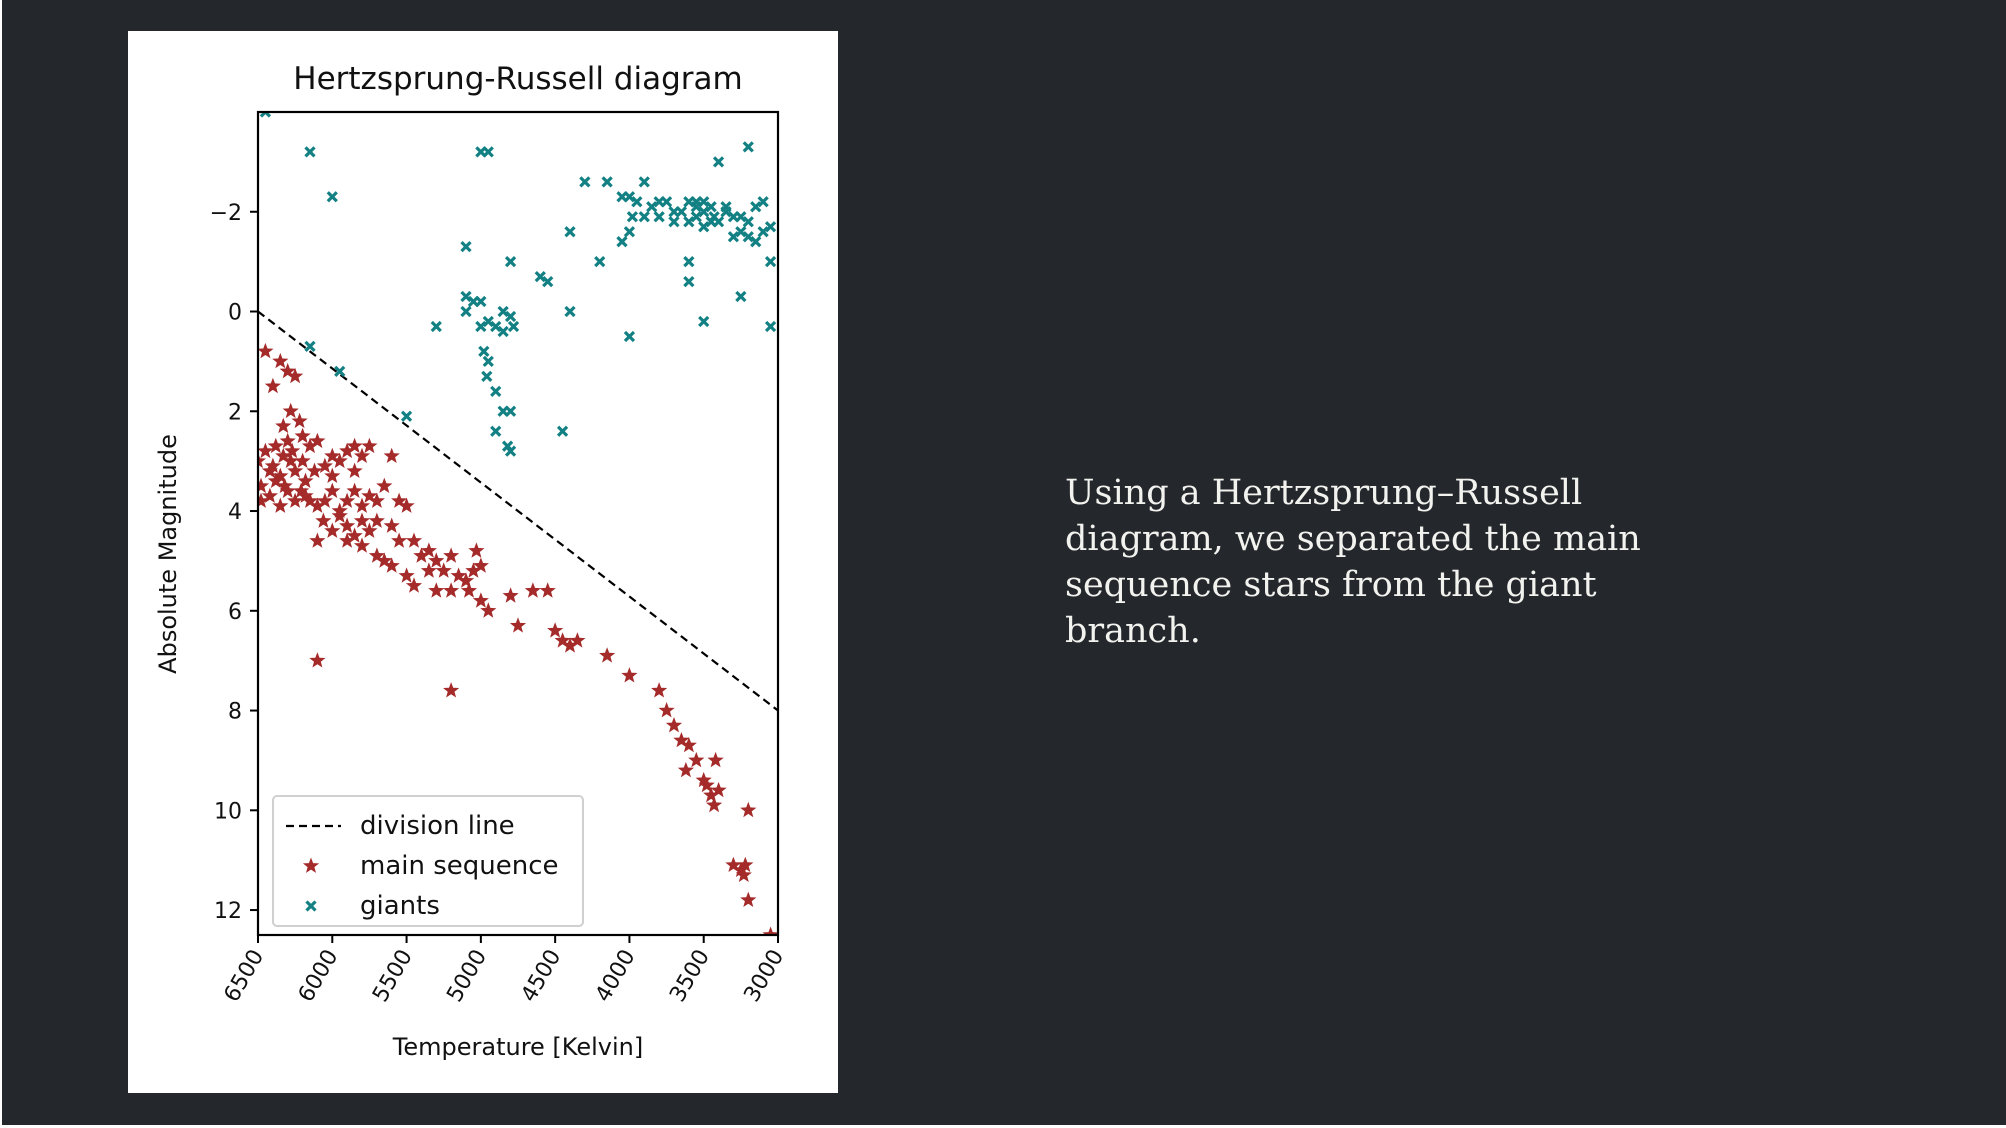 The height and width of the screenshot is (1128, 2006). Describe the element at coordinates (245, 976) in the screenshot. I see `x-tick-label: 6500` at that location.